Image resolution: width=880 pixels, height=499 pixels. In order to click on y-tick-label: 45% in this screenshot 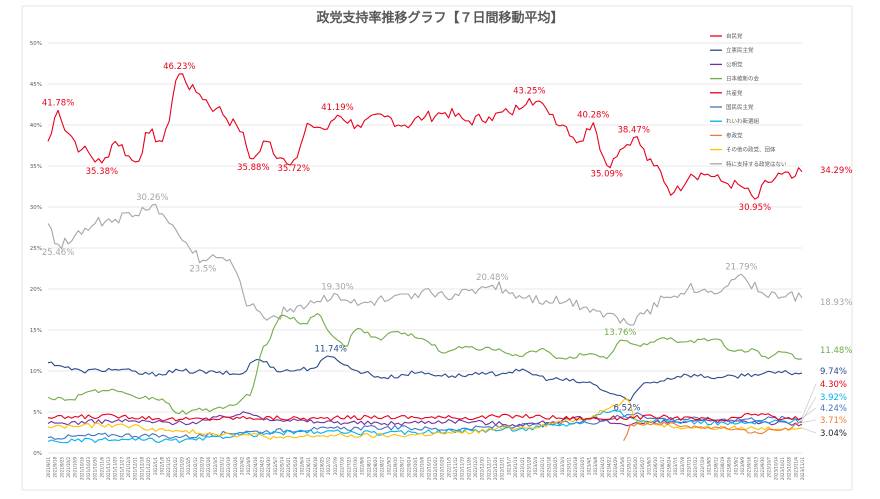, I will do `click(36, 85)`.